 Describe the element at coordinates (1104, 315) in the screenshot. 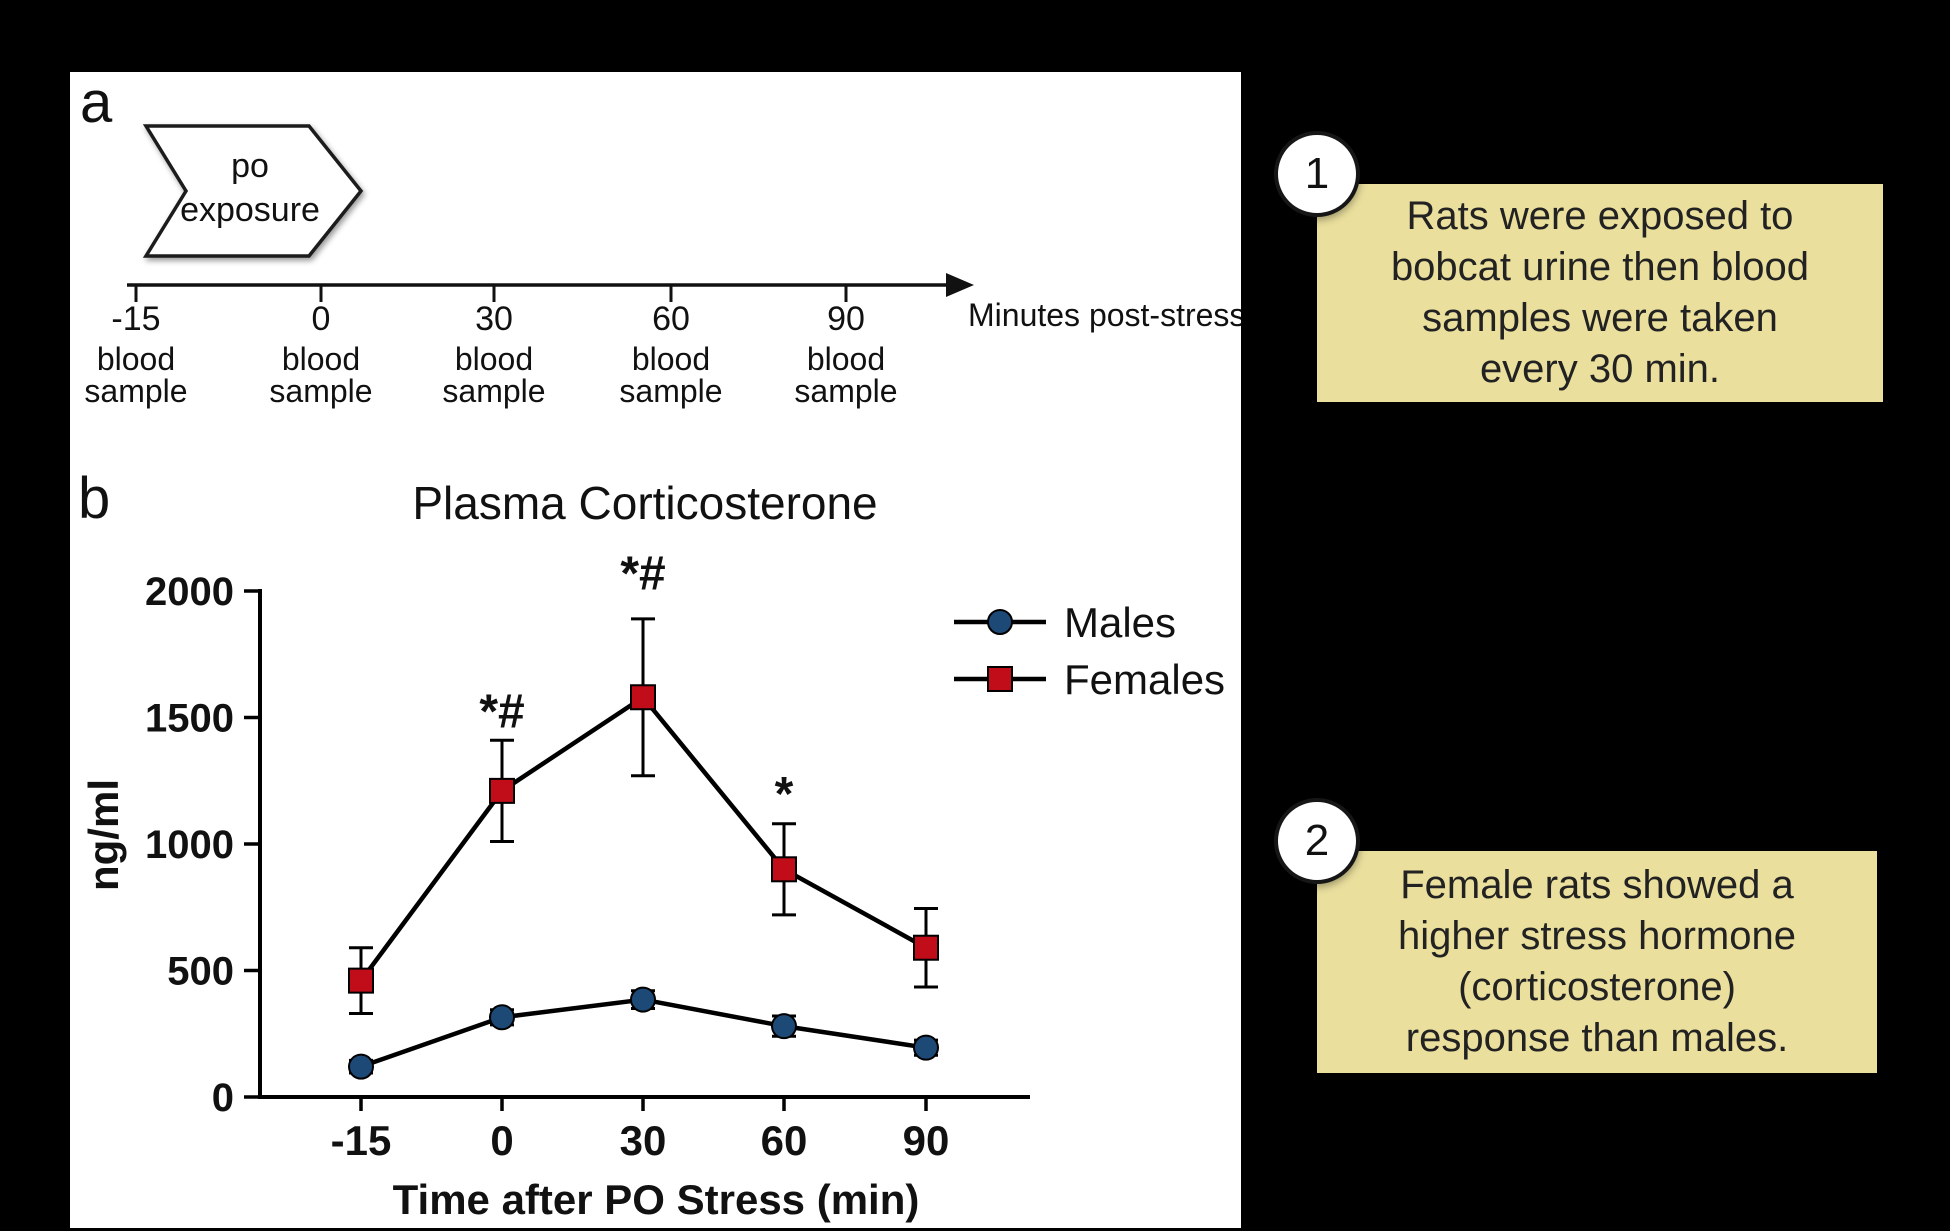

I see `svg-text: Minutes post-stress` at that location.